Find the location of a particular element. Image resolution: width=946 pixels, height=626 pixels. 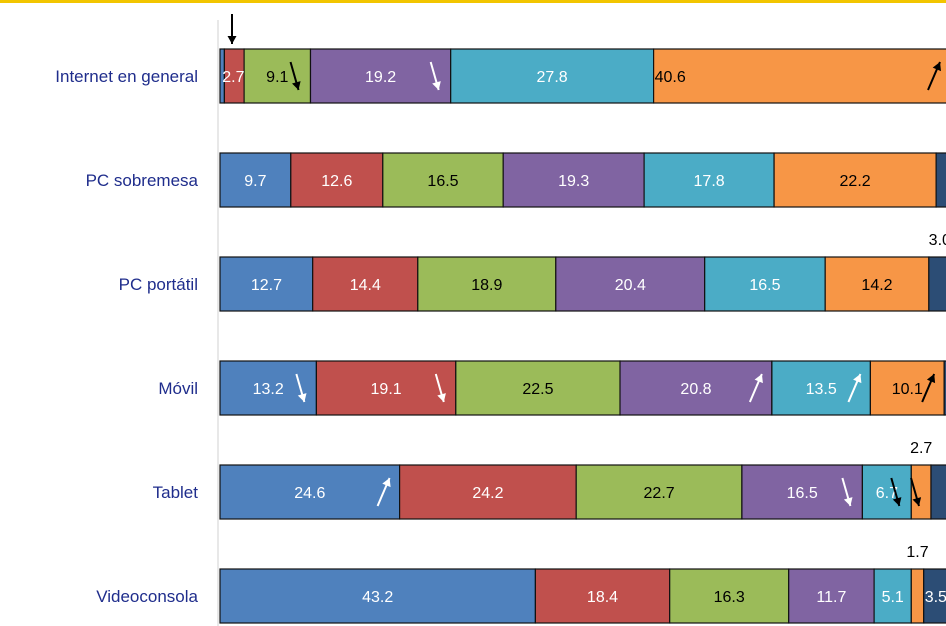

data-label: 10.1 is located at coordinates (907, 389).